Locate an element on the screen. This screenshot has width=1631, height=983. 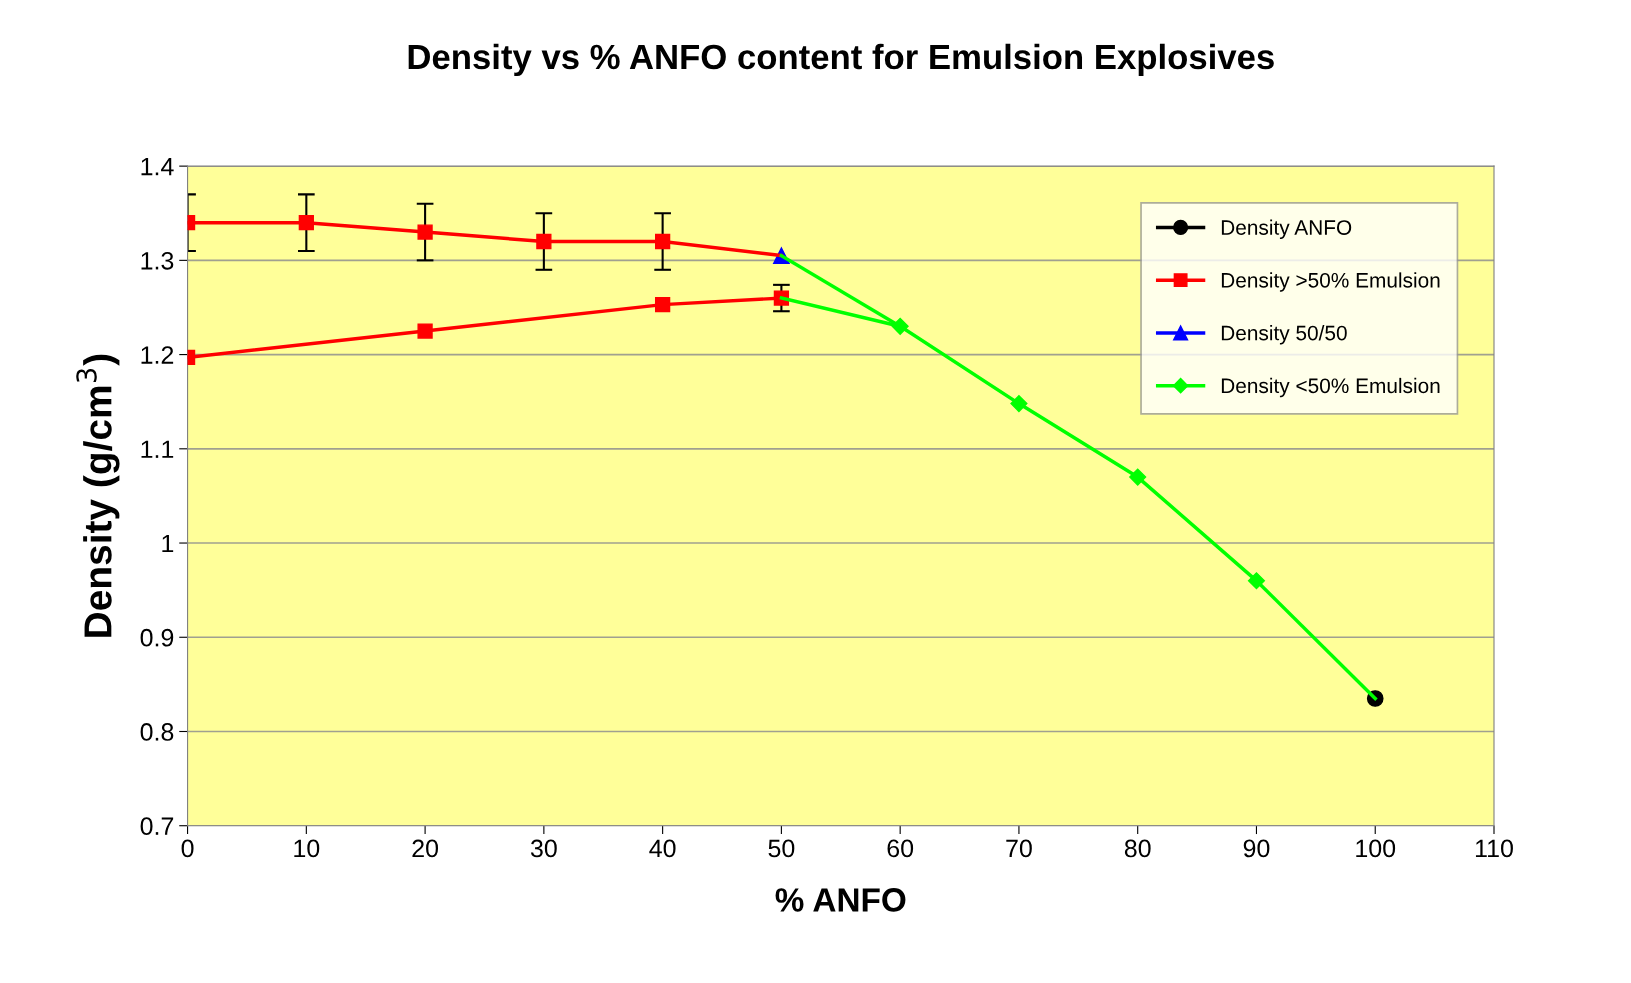
x-tick-label: 30 is located at coordinates (543, 848).